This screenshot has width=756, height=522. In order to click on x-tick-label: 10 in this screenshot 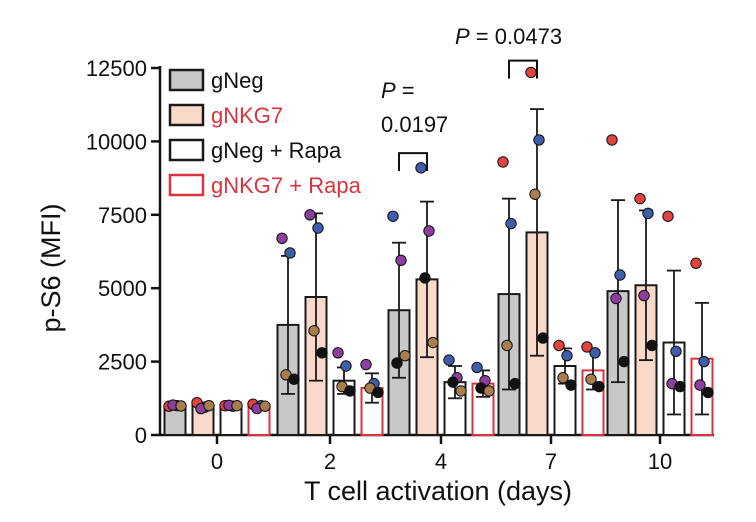, I will do `click(660, 461)`.